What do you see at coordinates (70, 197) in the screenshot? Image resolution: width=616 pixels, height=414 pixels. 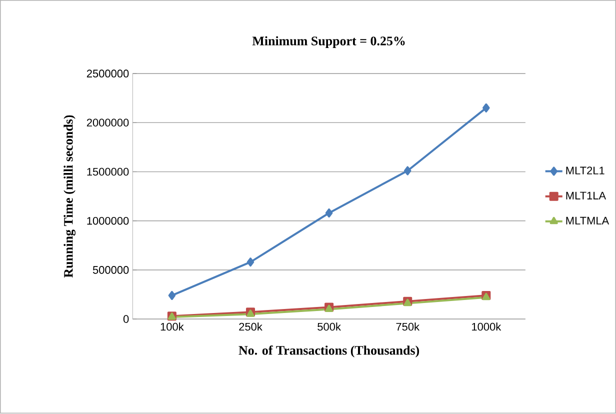 I see `y-axis-title: Running Time (milli seconds)` at bounding box center [70, 197].